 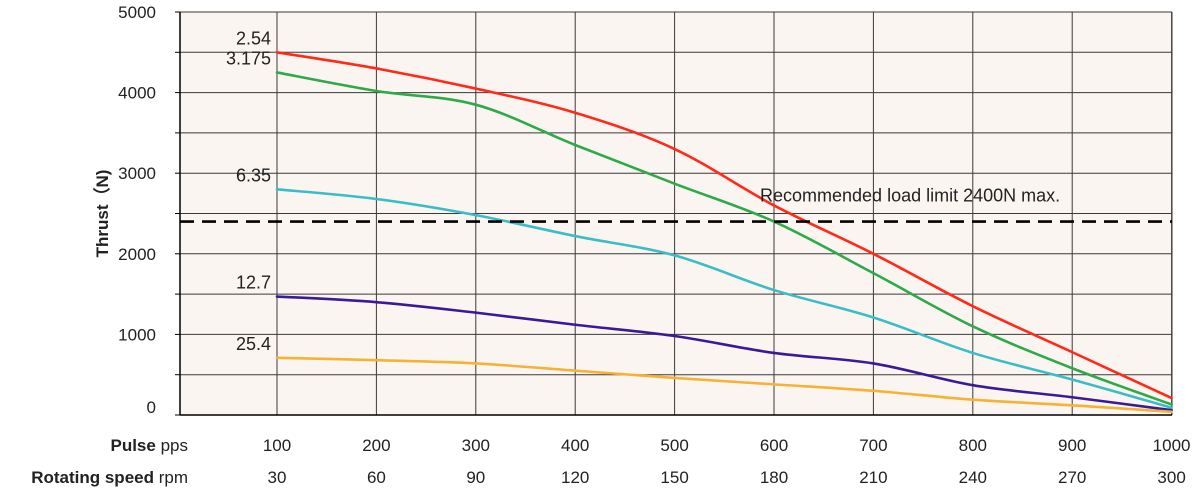 I want to click on x-axis-row-unit: rpm, so click(x=173, y=477).